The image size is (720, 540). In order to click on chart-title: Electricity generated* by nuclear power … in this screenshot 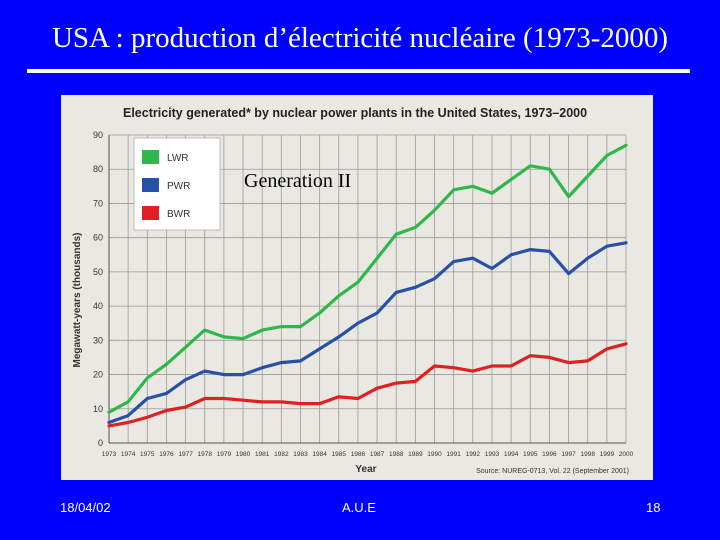, I will do `click(355, 113)`.